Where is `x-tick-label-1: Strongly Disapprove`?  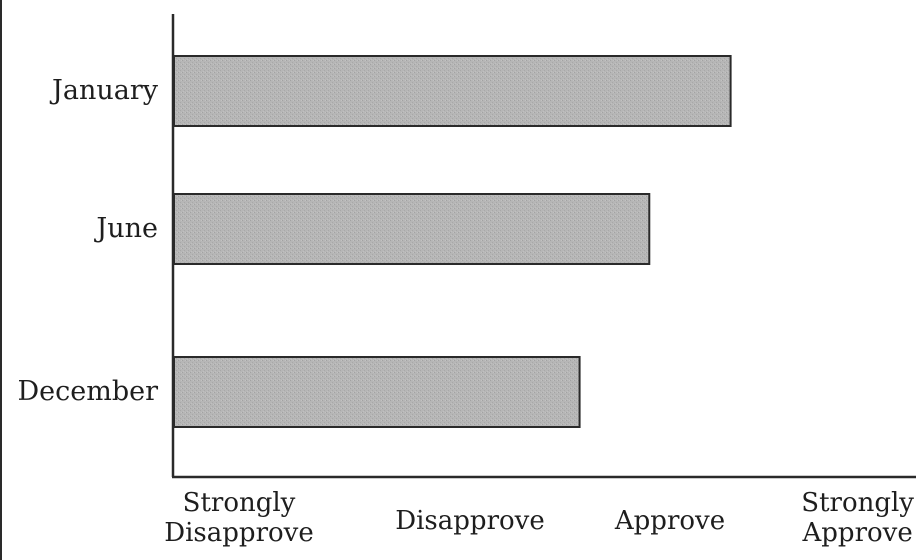 x-tick-label-1: Strongly Disapprove is located at coordinates (238, 518).